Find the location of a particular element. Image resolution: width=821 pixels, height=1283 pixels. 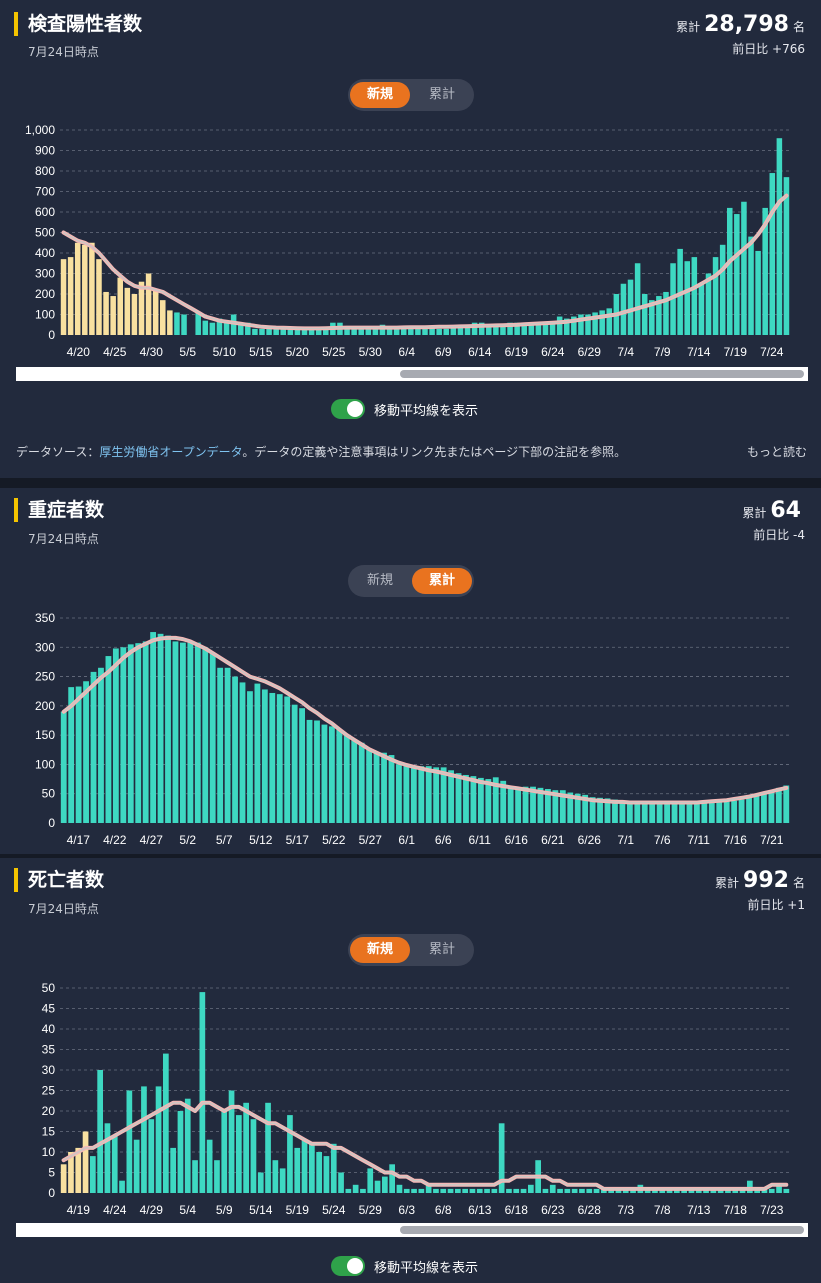

y-tick-label: 100 is located at coordinates (45, 315).